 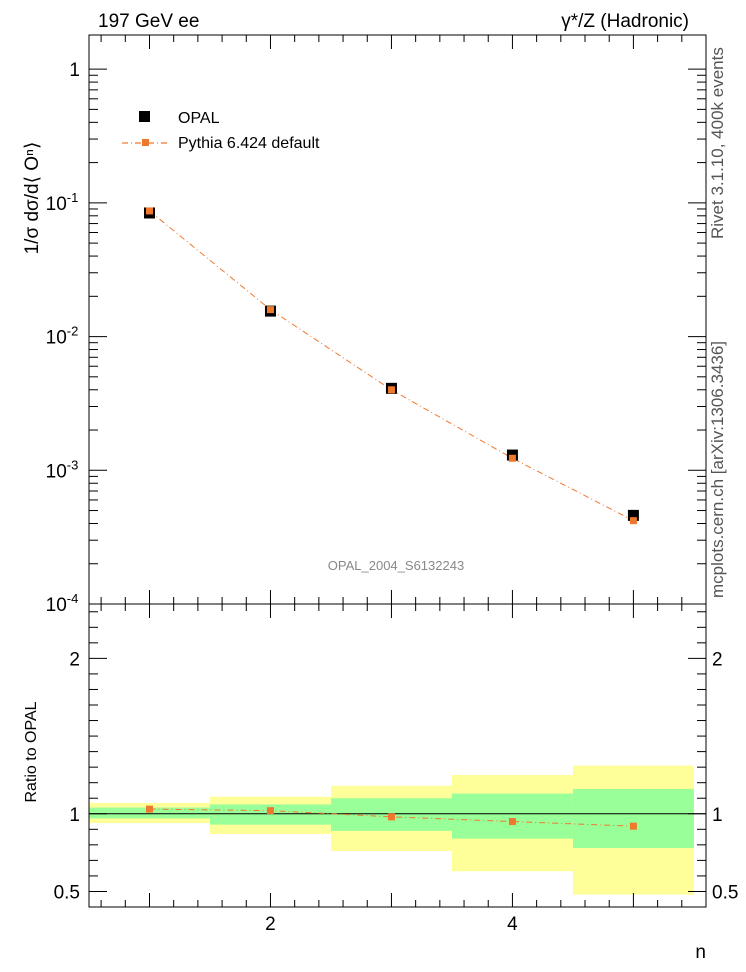 What do you see at coordinates (67, 892) in the screenshot?
I see `ratio-y-tick-label: 0.5` at bounding box center [67, 892].